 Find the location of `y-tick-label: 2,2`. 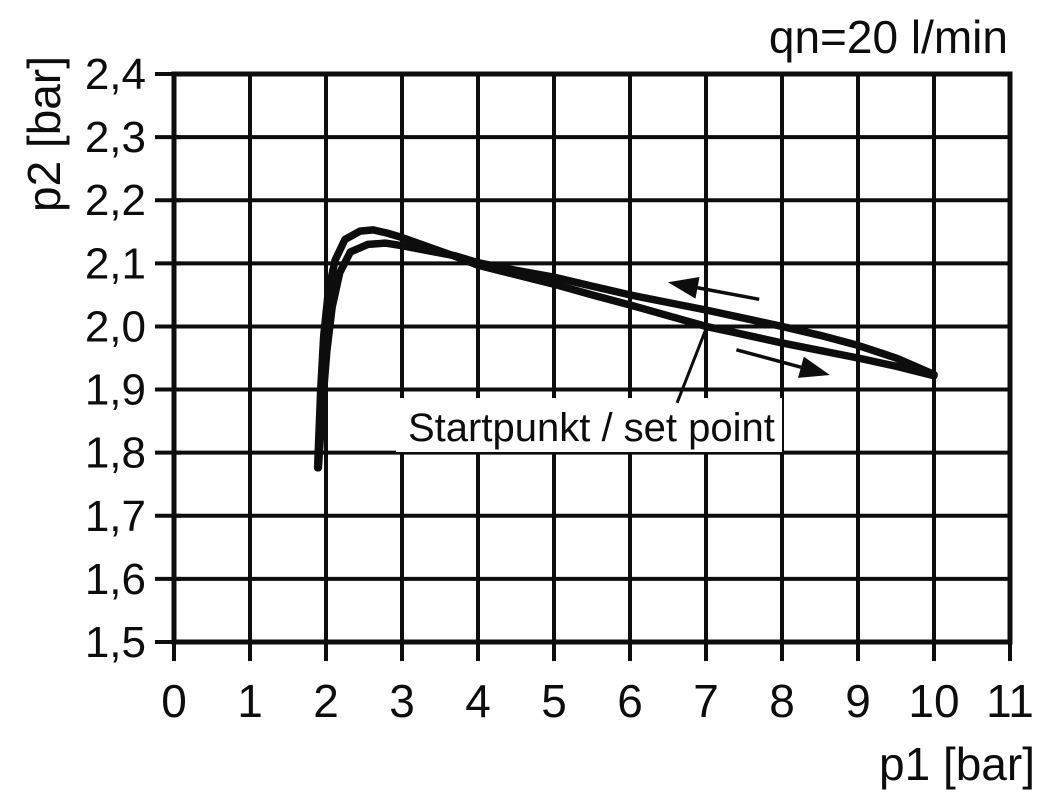

y-tick-label: 2,2 is located at coordinates (115, 200).